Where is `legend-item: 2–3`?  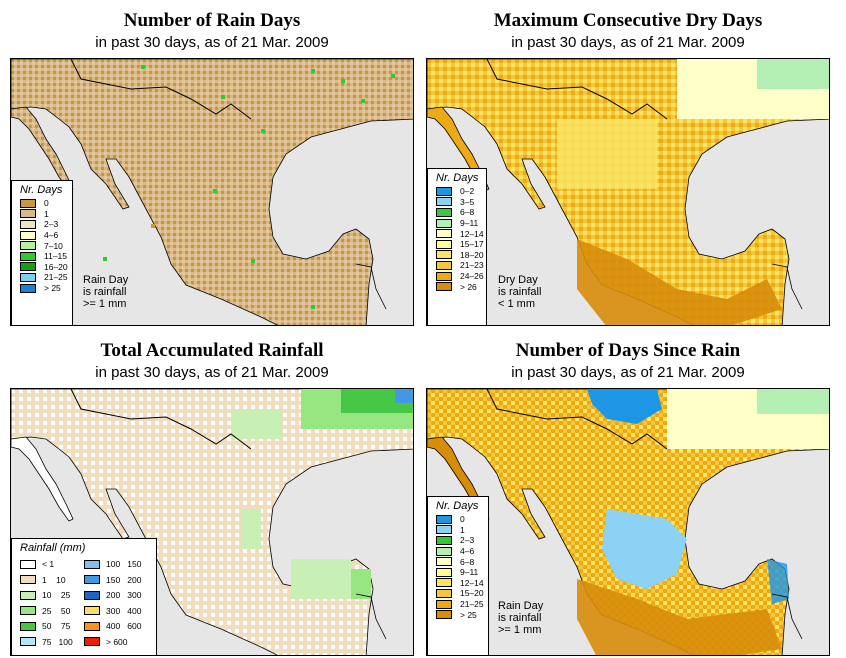
legend-item: 2–3 is located at coordinates (462, 540).